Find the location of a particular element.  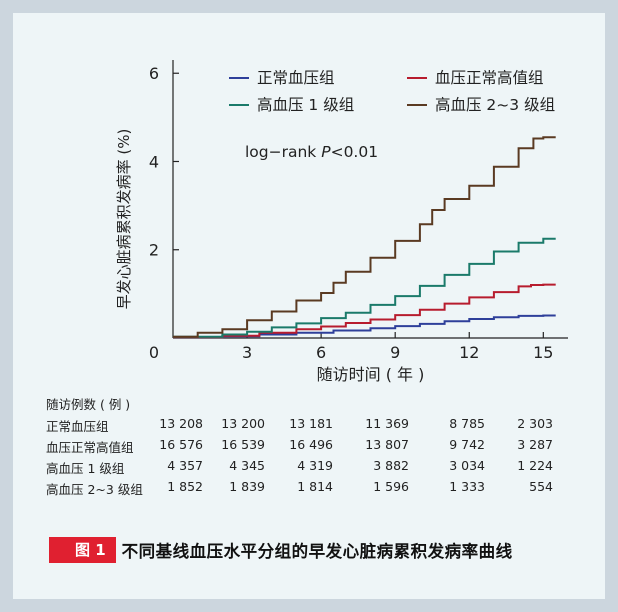

risk-cell: 16 576 is located at coordinates (181, 444).